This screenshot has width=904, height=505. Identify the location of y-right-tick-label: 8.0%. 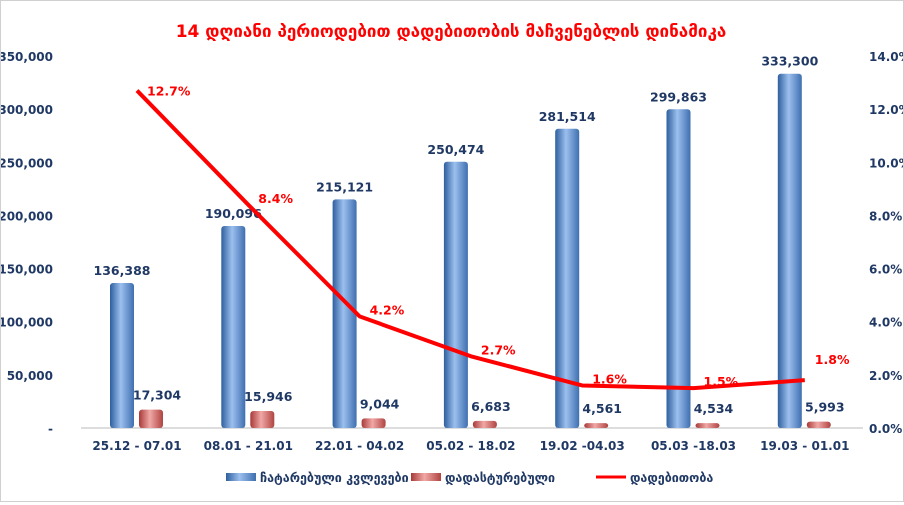
(885, 216).